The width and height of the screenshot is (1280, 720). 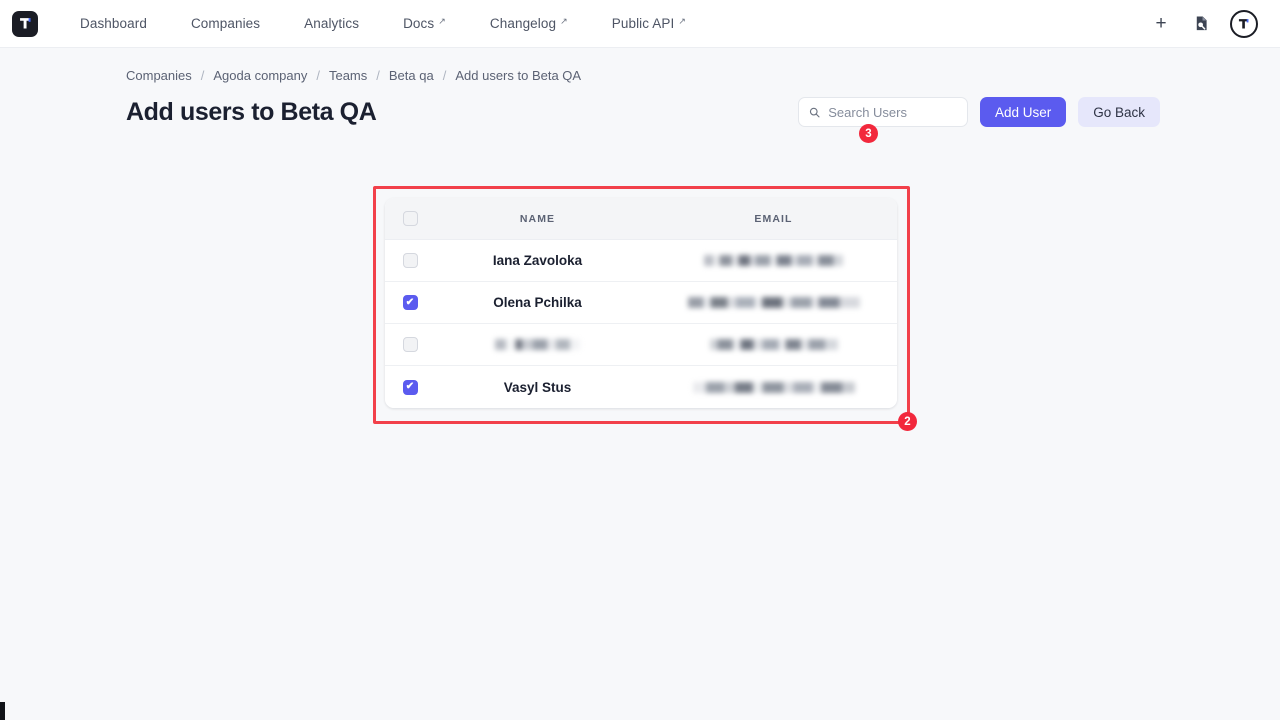 I want to click on header-actions: Add User Go Back 3, so click(x=978, y=120).